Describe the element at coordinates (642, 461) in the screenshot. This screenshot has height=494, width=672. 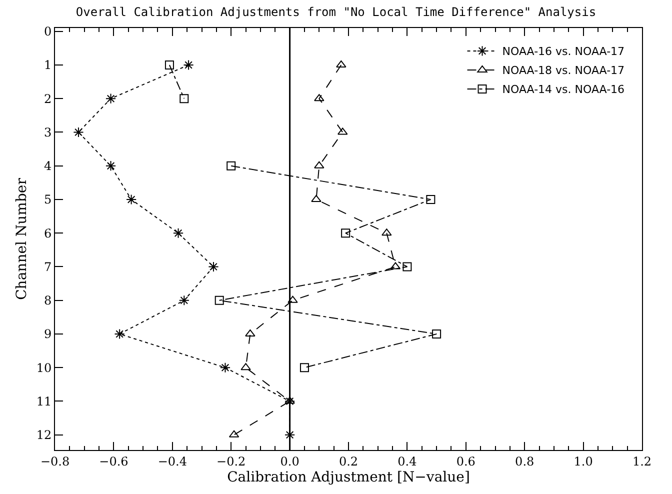
I see `x-tick-label: 1.2` at that location.